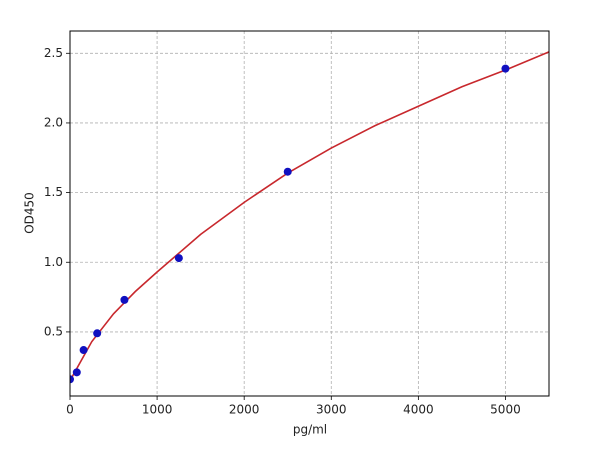 The height and width of the screenshot is (452, 600). What do you see at coordinates (244, 410) in the screenshot?
I see `x-tick-label: 2000` at bounding box center [244, 410].